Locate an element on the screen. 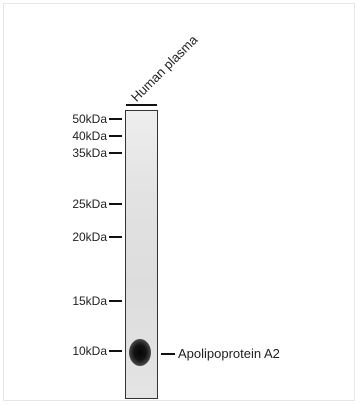  marker-20kda: 20kDa is located at coordinates (97, 237).